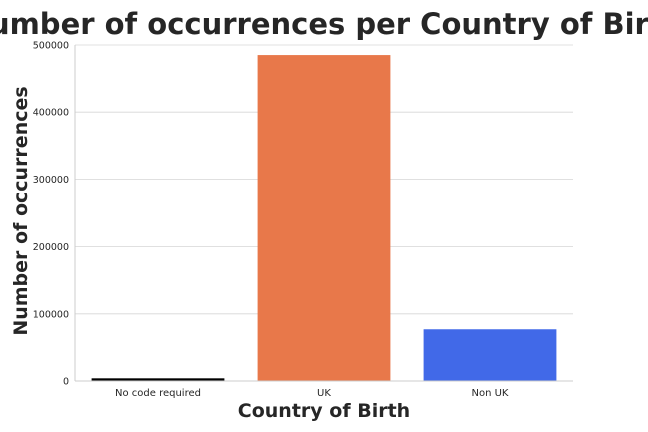 This screenshot has height=432, width=648. What do you see at coordinates (66, 382) in the screenshot?
I see `y-tick-label: 0` at bounding box center [66, 382].